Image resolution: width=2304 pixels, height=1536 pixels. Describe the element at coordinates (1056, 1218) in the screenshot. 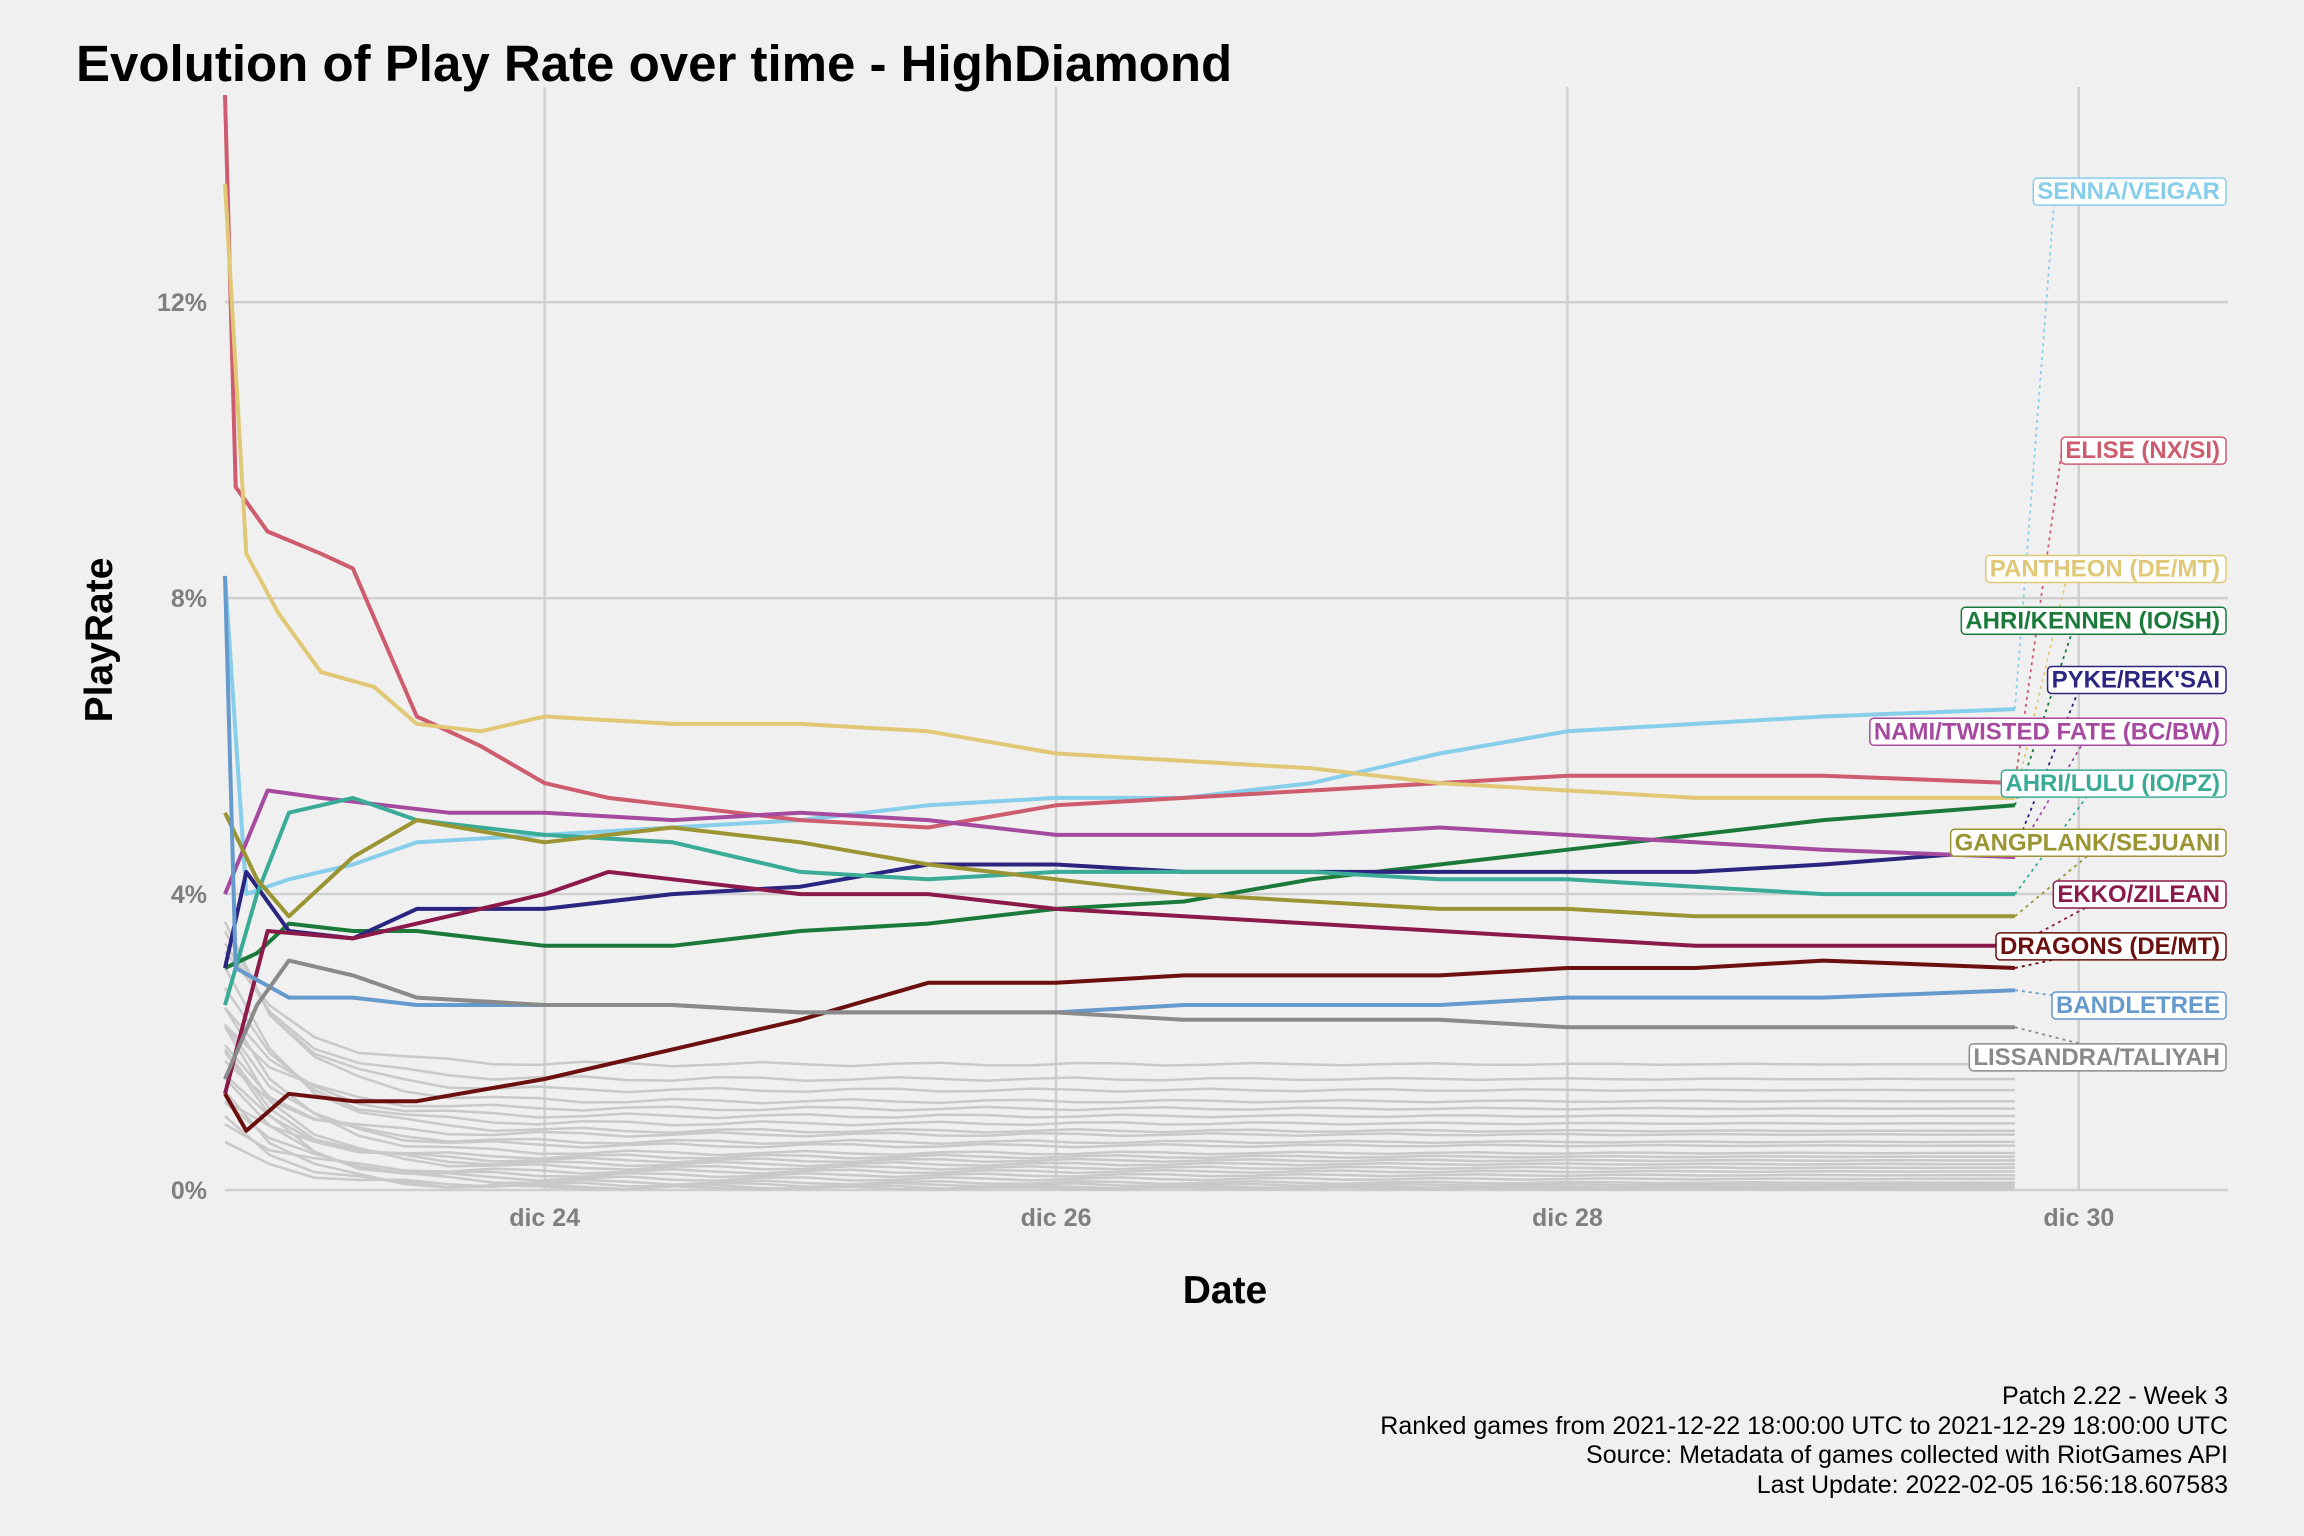

I see `x-tick-label: dic 26` at that location.